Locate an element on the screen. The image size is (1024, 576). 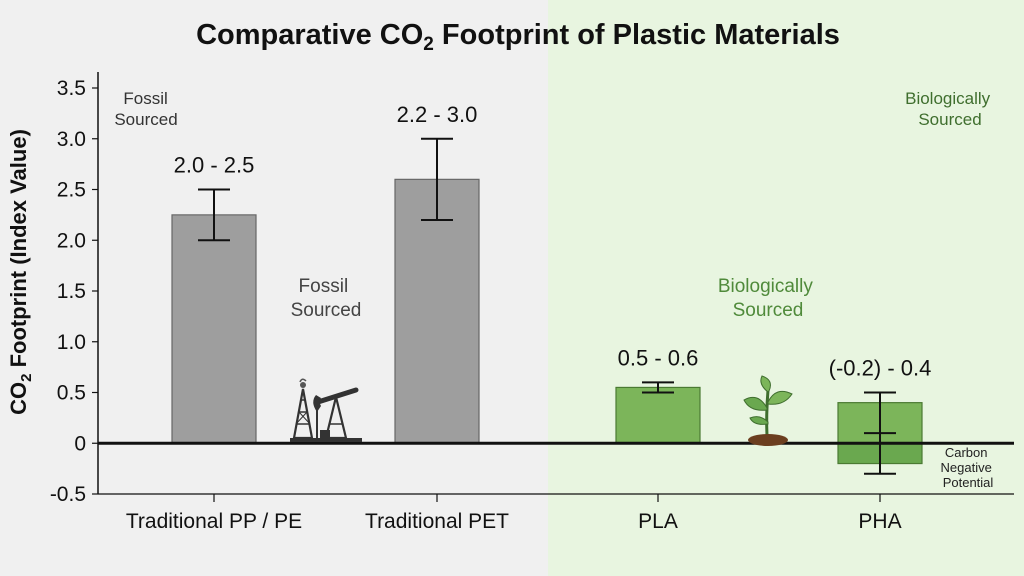
y-axis-ticks: -0.5 0 0.5 1.0 1.5 2.0 2.5 3.0 3.5 is located at coordinates (74, 291).